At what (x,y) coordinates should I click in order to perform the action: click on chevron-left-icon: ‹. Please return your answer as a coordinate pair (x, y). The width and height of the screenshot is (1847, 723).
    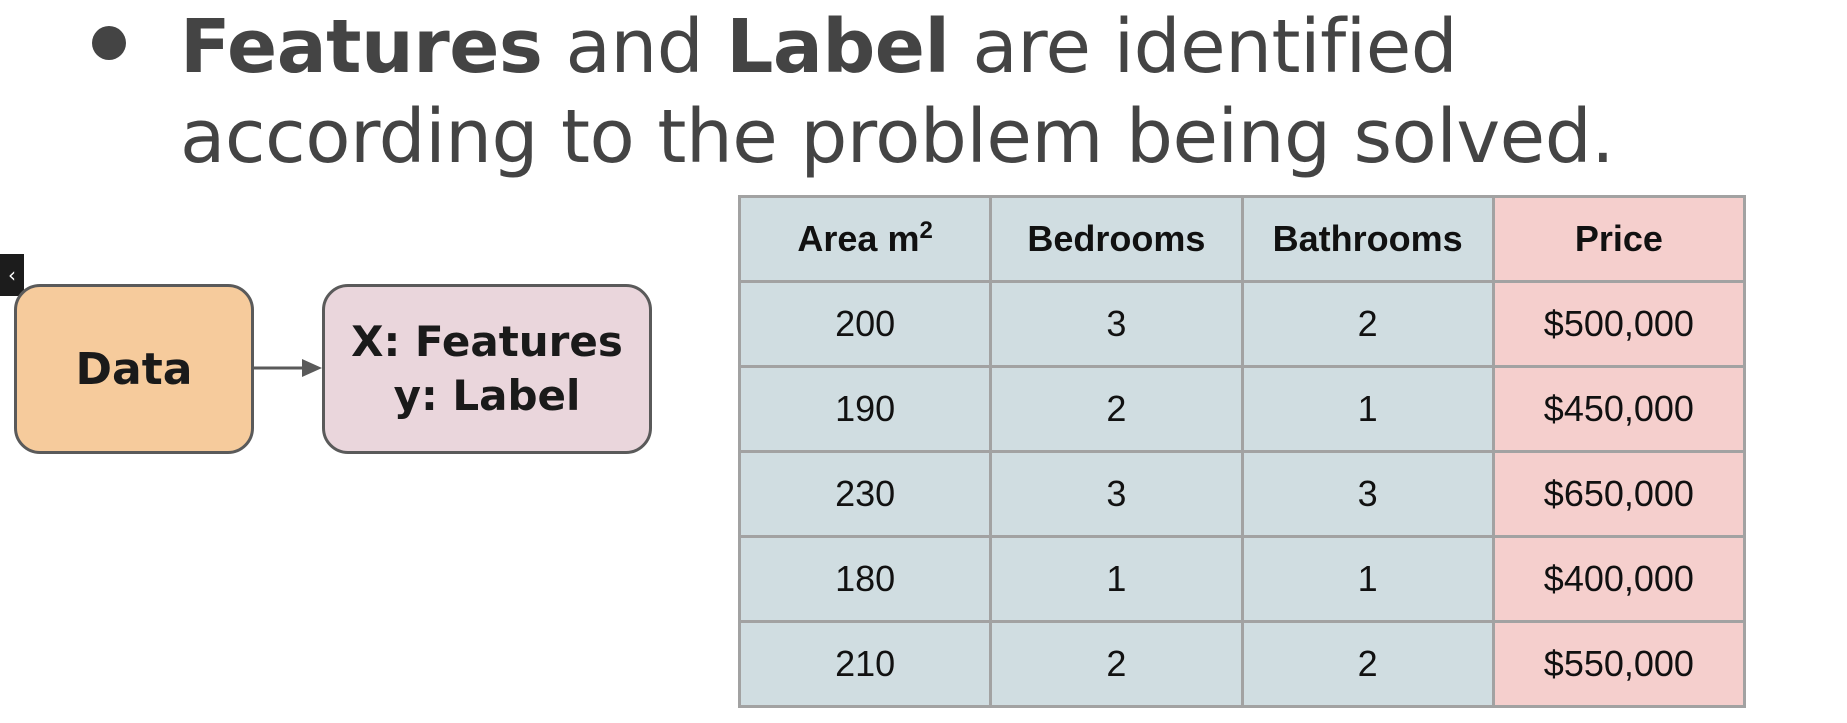
    Looking at the image, I should click on (12, 275).